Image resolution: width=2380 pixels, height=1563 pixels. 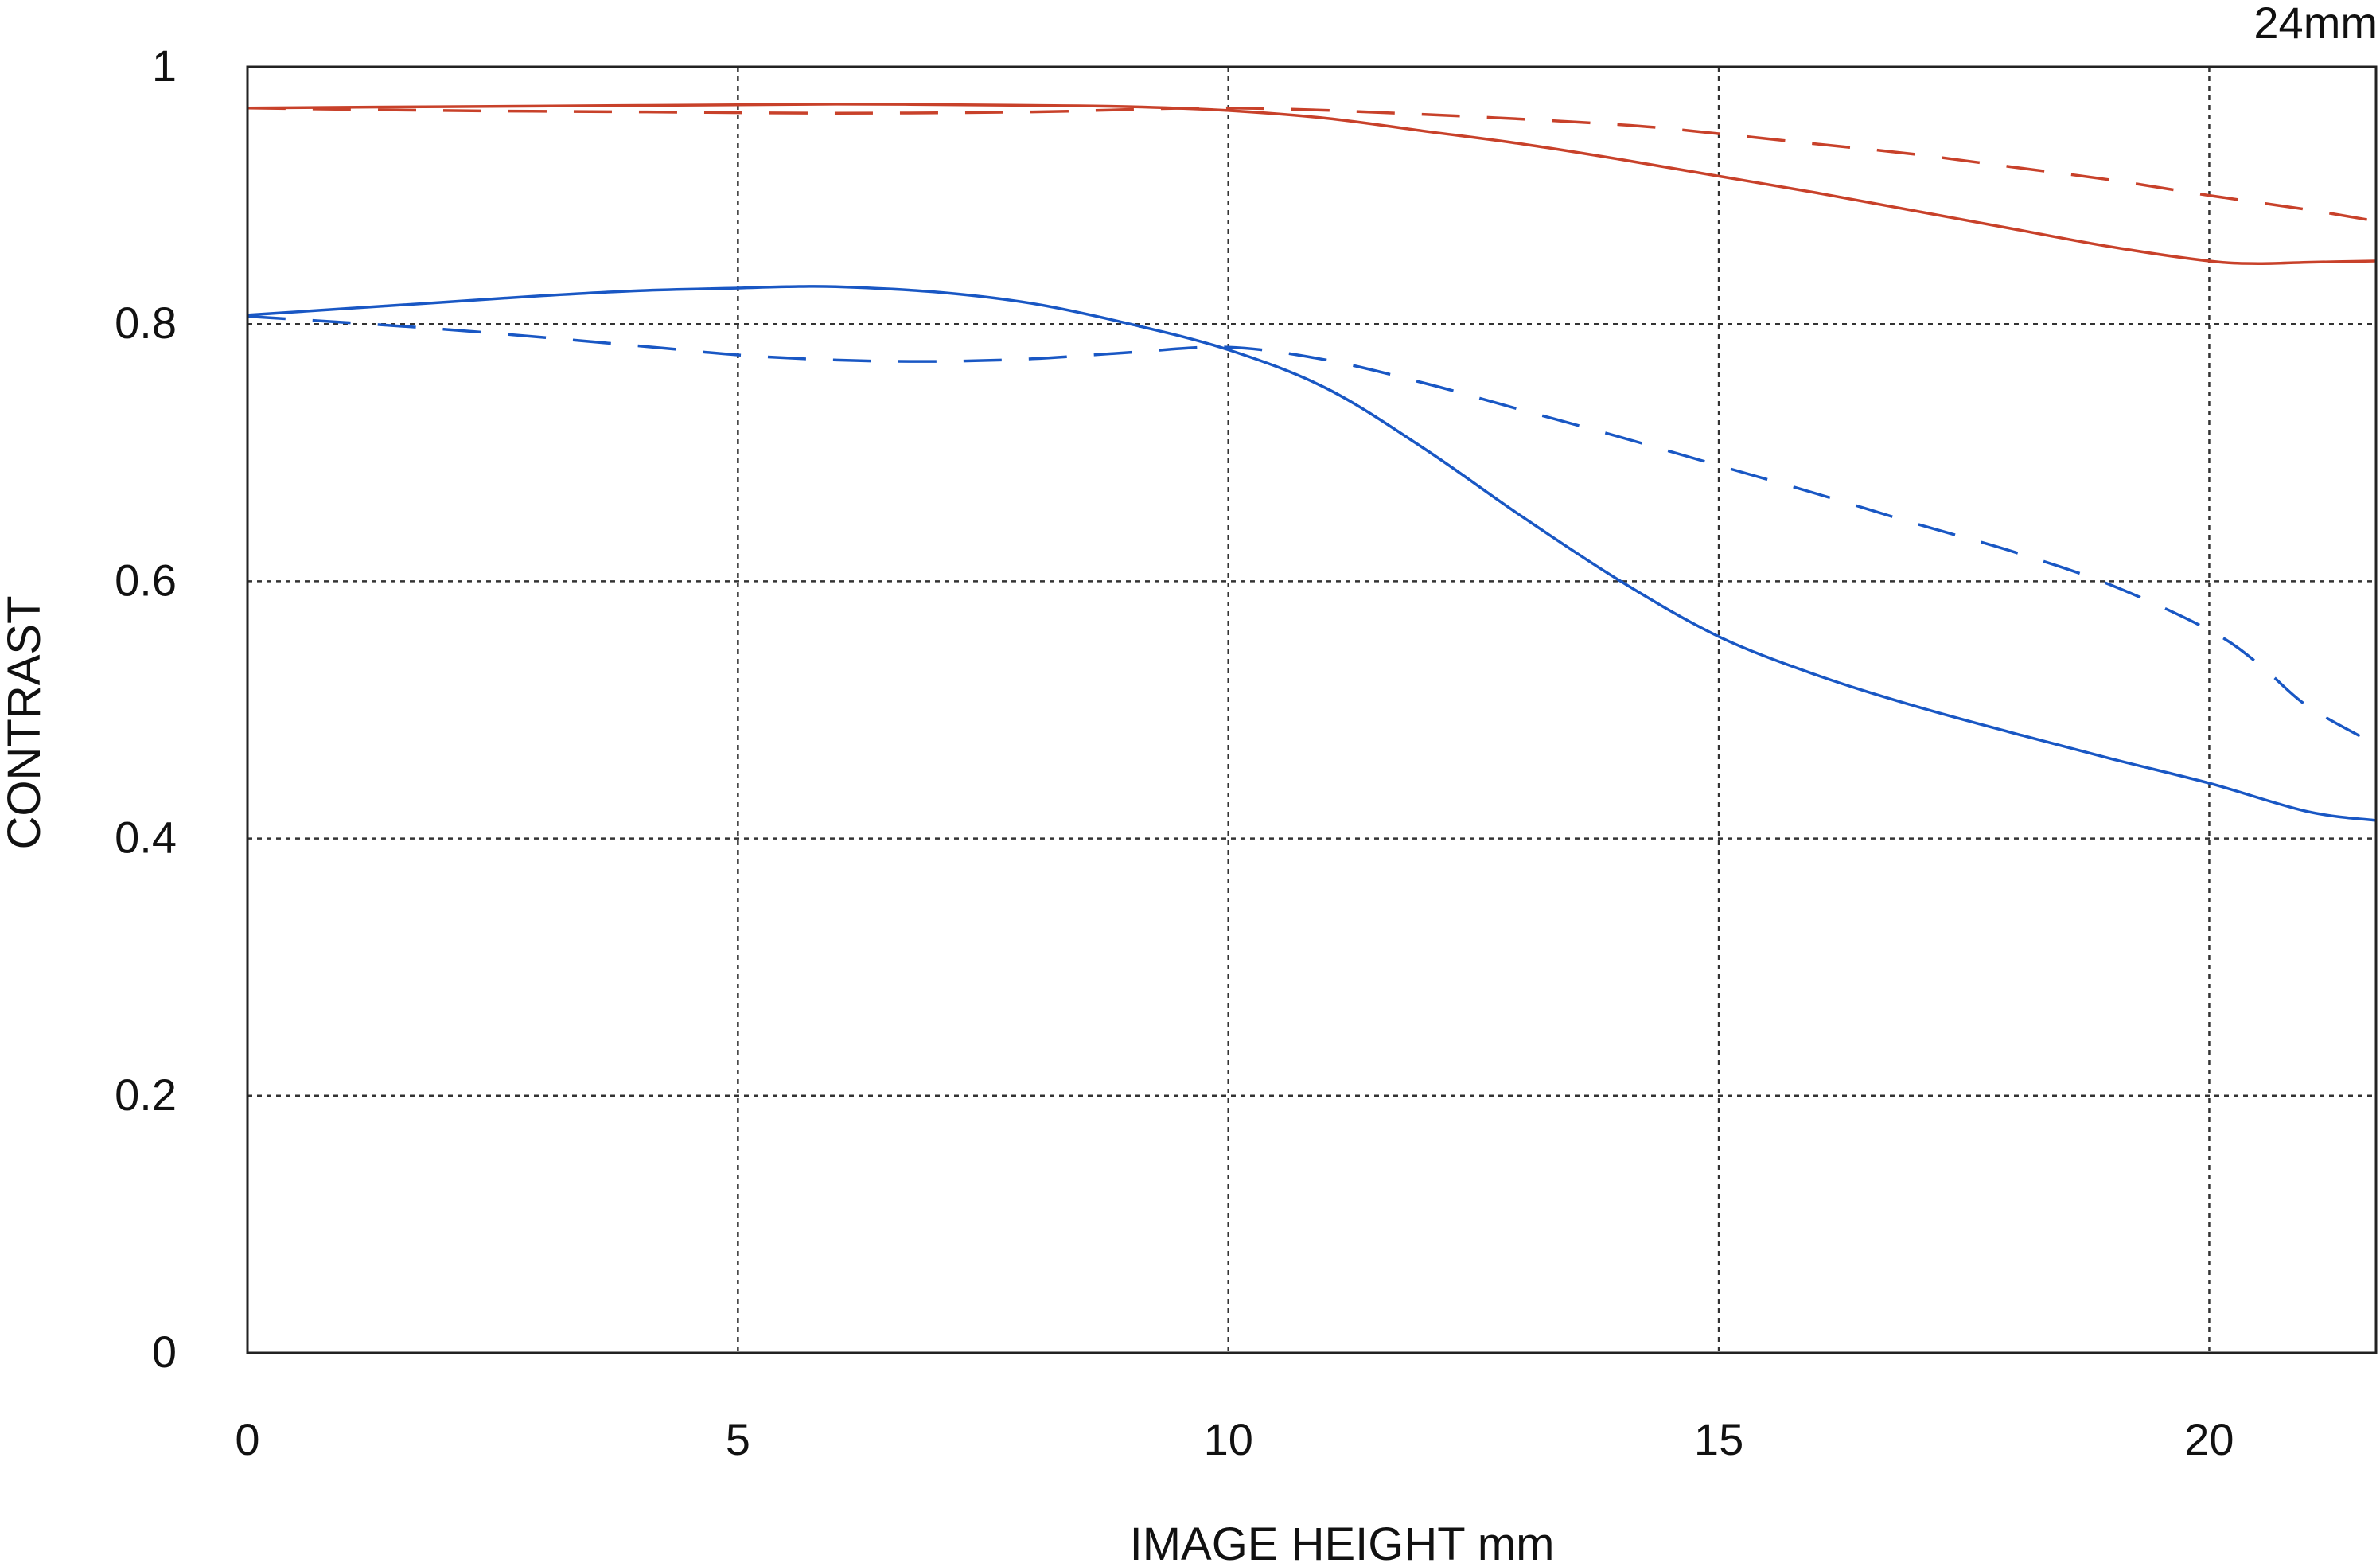 I want to click on y-tick-label: 0.8, so click(x=146, y=323).